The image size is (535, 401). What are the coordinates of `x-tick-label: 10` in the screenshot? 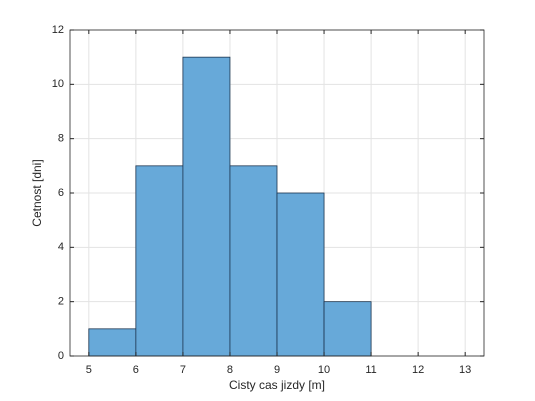 It's located at (324, 370).